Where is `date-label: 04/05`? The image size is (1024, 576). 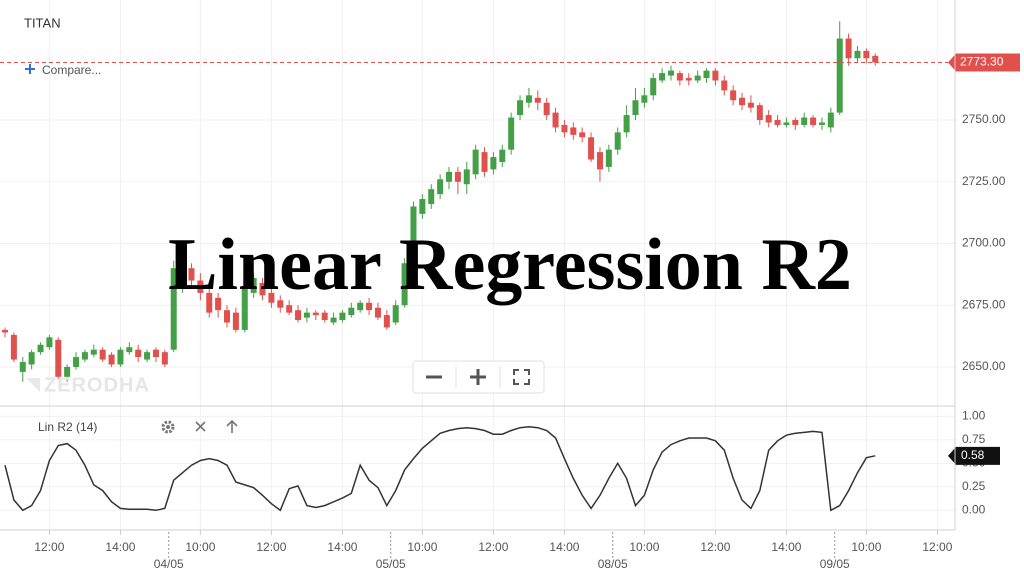
date-label: 04/05 is located at coordinates (169, 564).